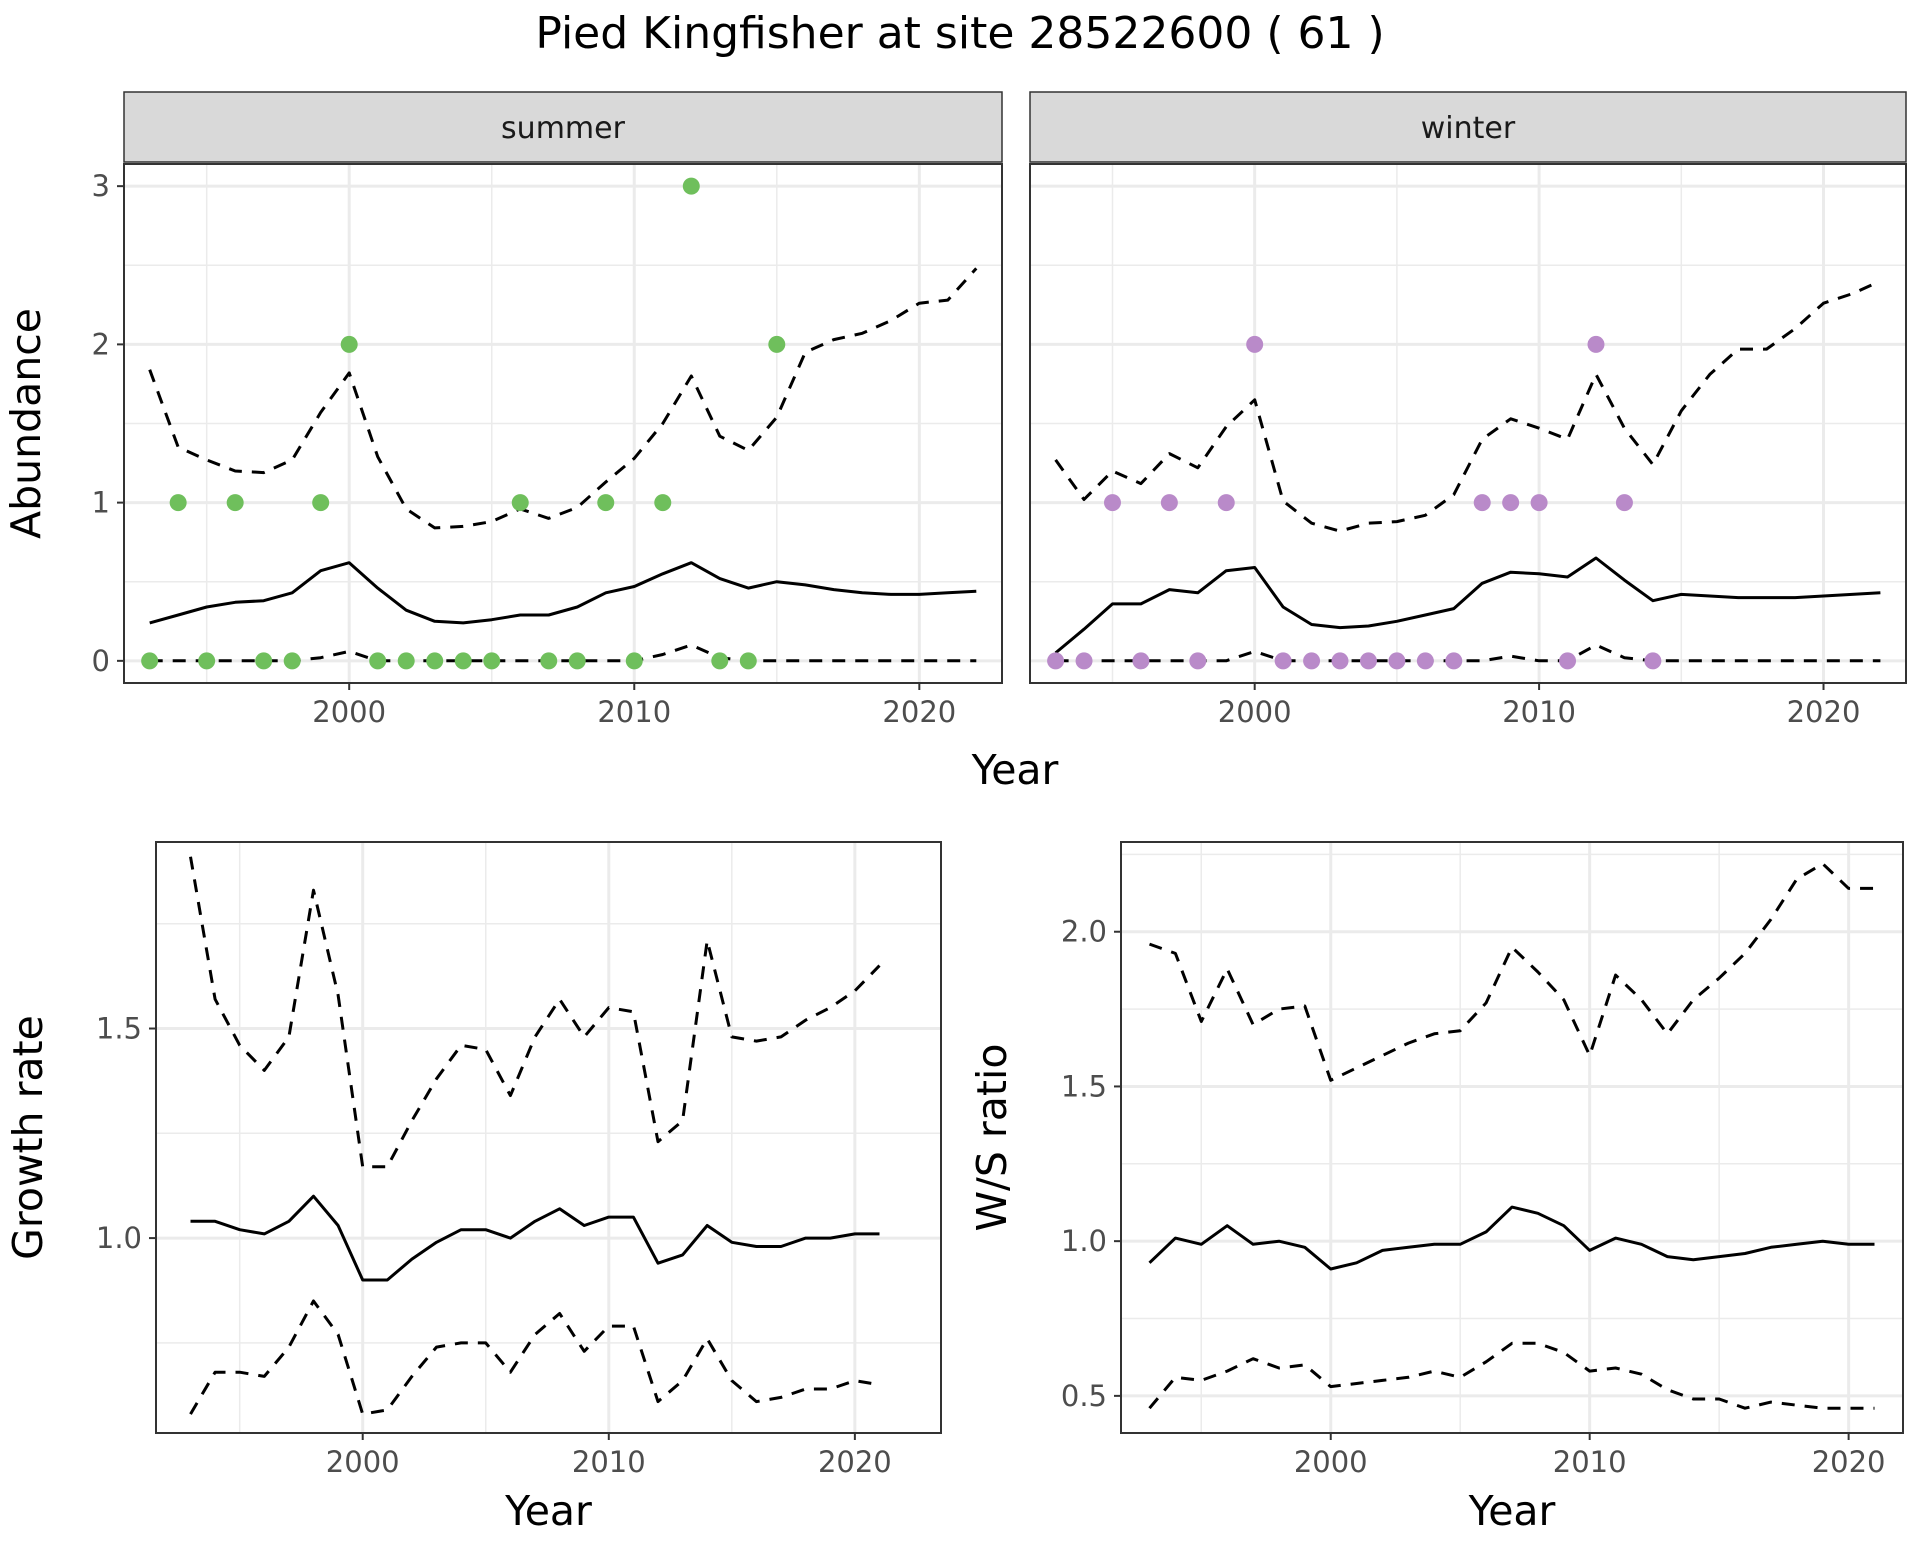 The image size is (1920, 1560). What do you see at coordinates (101, 661) in the screenshot?
I see `y-tick-label: 0` at bounding box center [101, 661].